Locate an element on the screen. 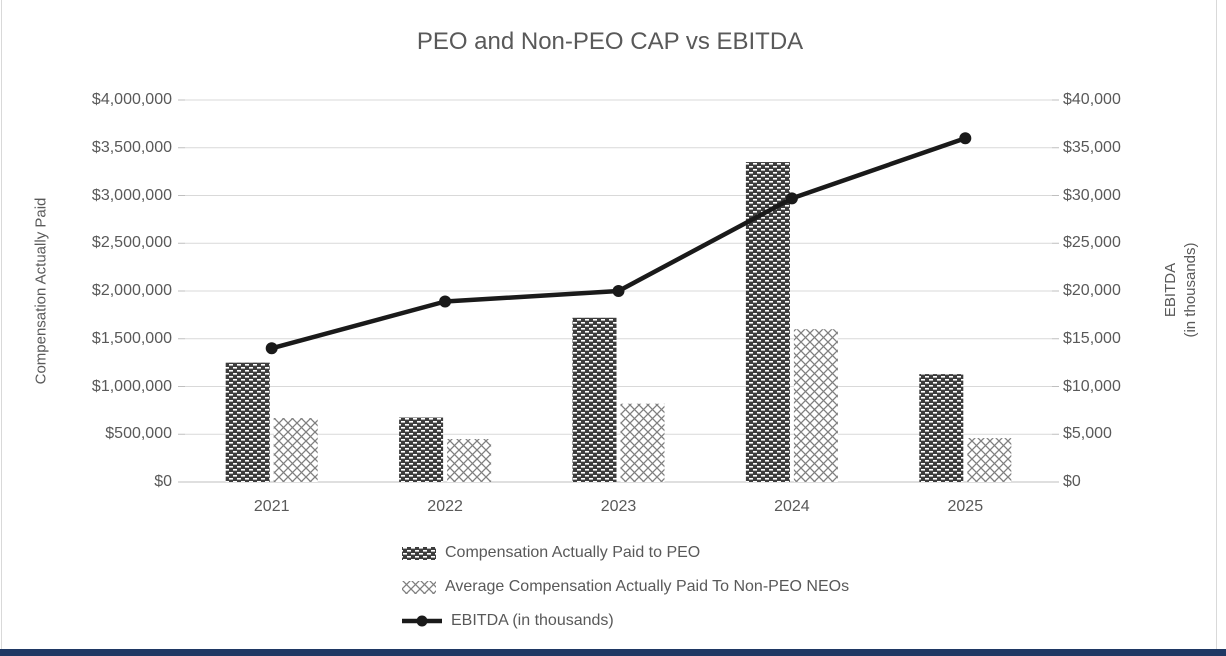  left-axis-tick-label: $3,000,000 is located at coordinates (131, 195).